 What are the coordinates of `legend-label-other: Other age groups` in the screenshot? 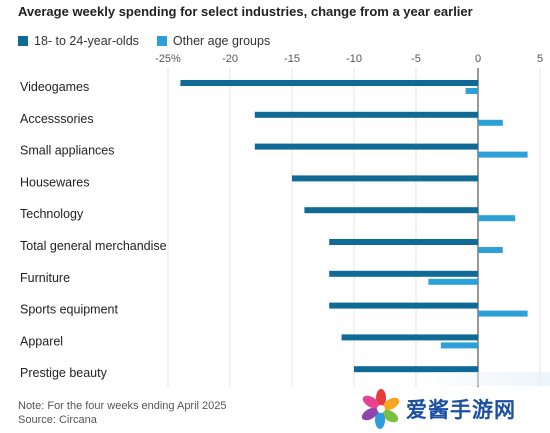 It's located at (221, 41).